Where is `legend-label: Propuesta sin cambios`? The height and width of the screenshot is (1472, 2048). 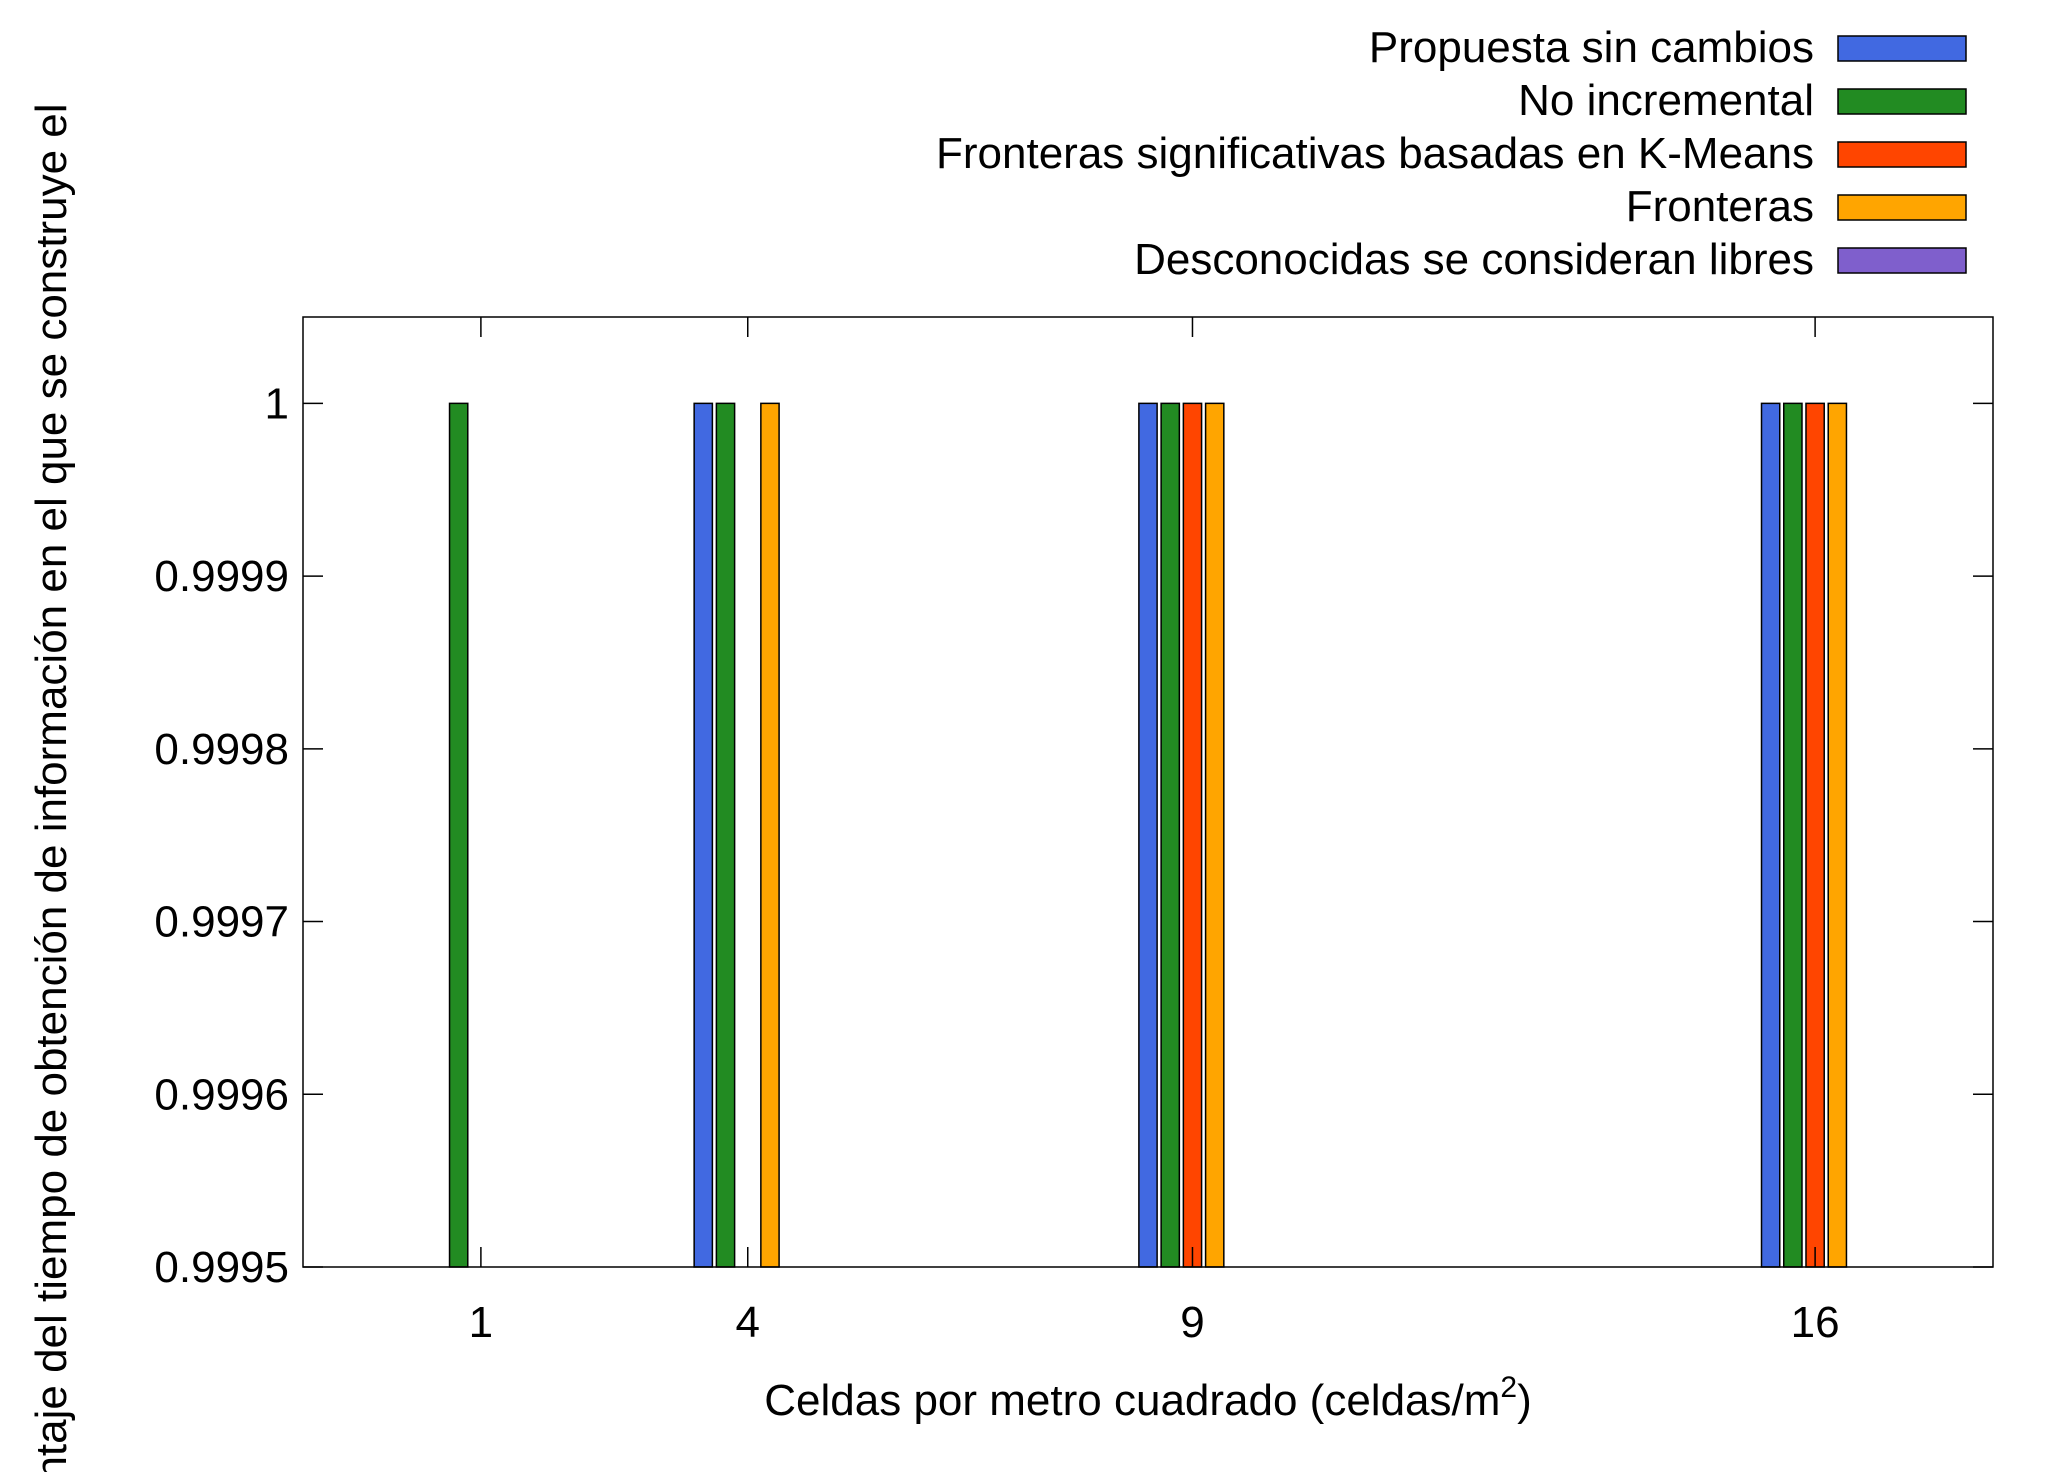
legend-label: Propuesta sin cambios is located at coordinates (1591, 47).